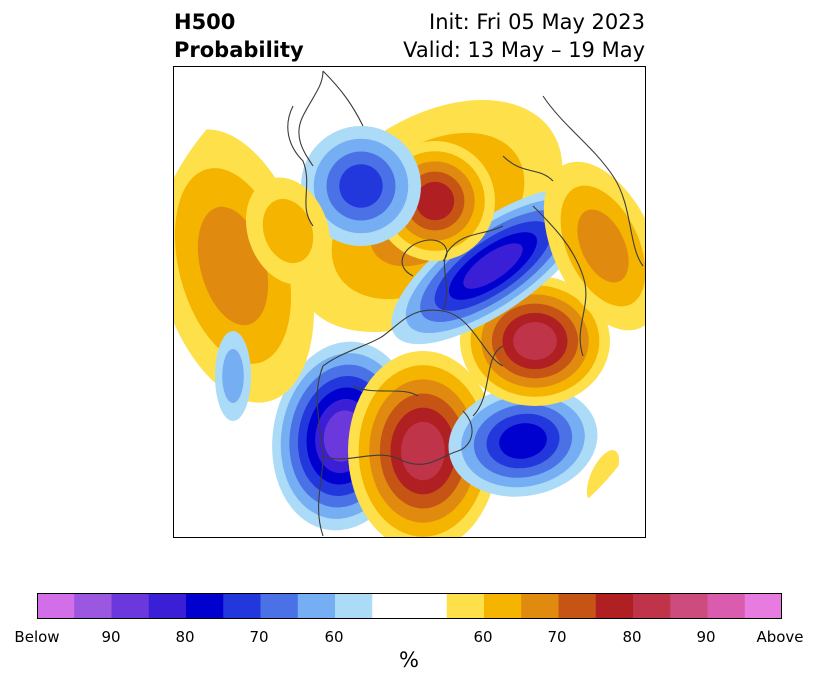  I want to click on valid-range: Valid: 13 May – 19 May, so click(524, 50).